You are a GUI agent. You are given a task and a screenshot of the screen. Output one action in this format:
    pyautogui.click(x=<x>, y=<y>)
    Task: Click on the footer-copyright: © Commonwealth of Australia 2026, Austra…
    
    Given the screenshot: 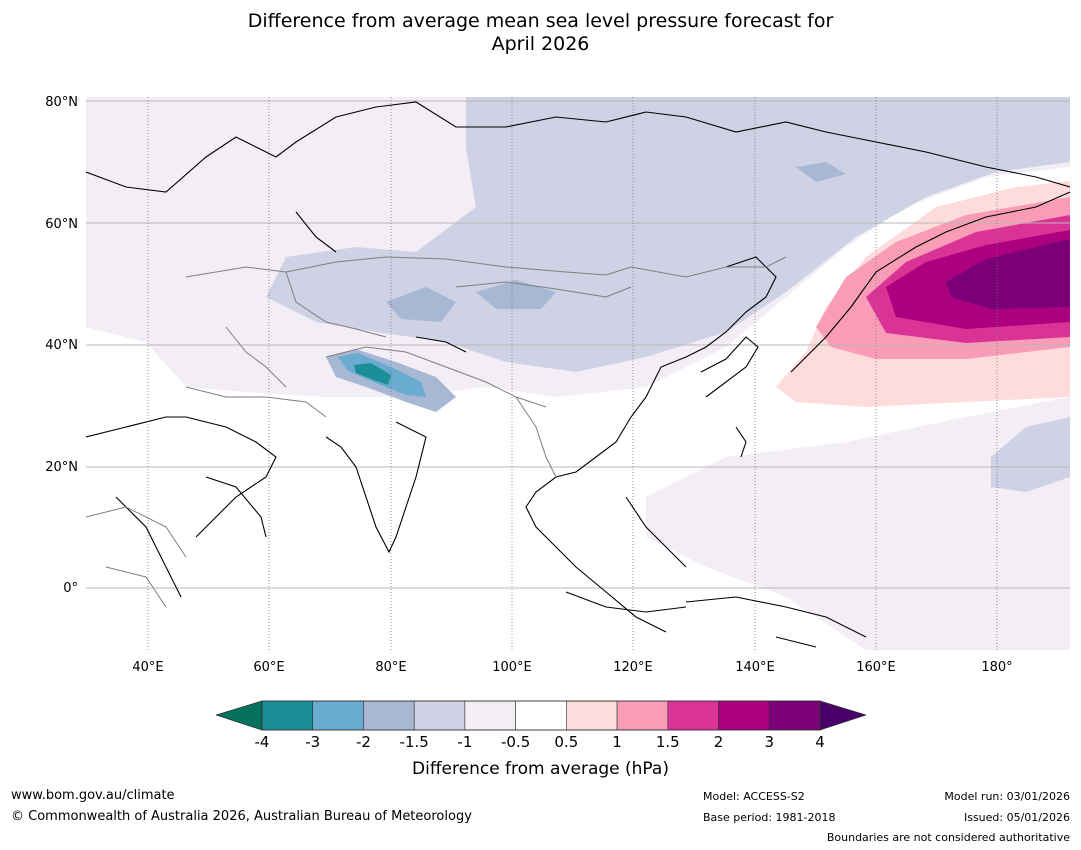 What is the action you would take?
    pyautogui.click(x=241, y=816)
    